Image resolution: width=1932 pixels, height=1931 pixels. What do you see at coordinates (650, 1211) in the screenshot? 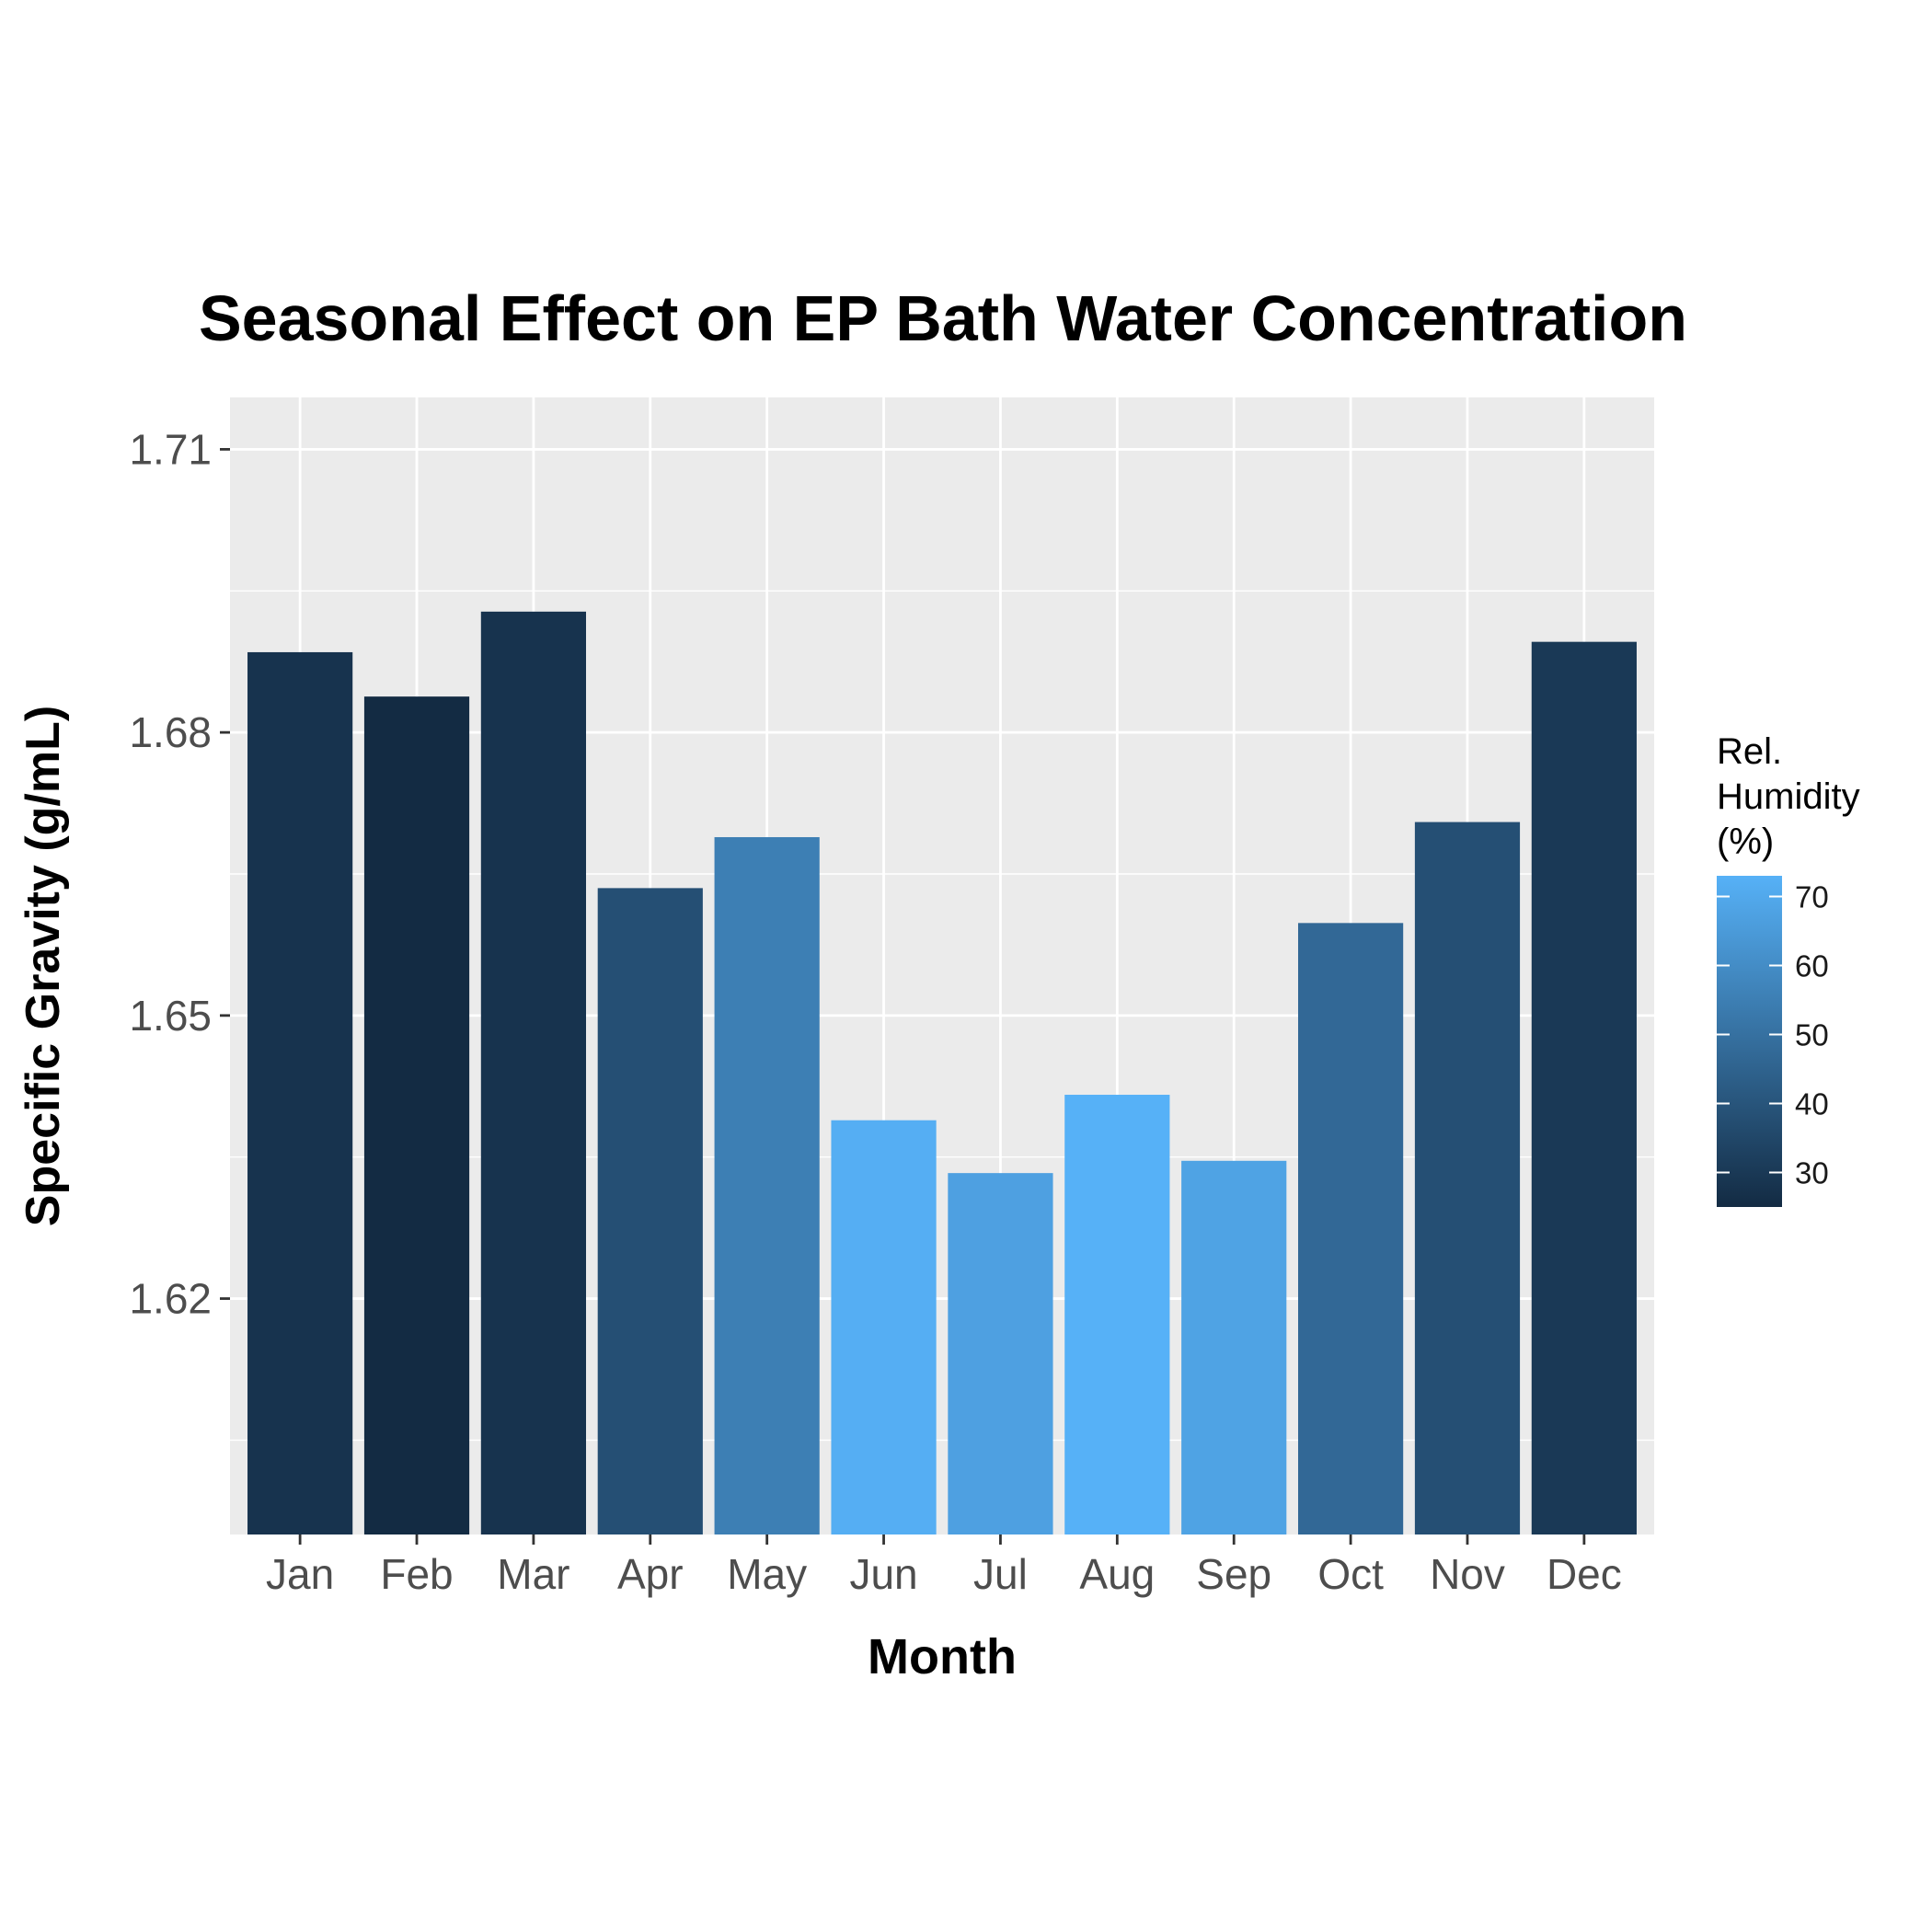
I see `bar-apr` at bounding box center [650, 1211].